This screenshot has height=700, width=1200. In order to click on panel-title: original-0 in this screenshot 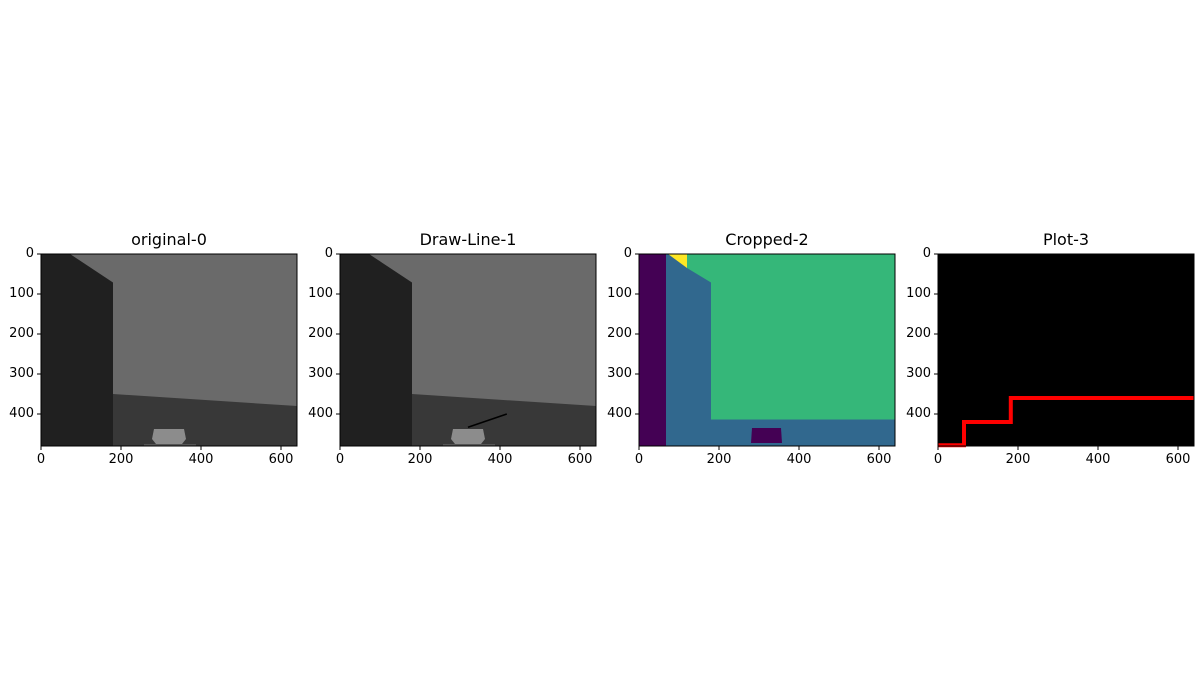, I will do `click(169, 239)`.